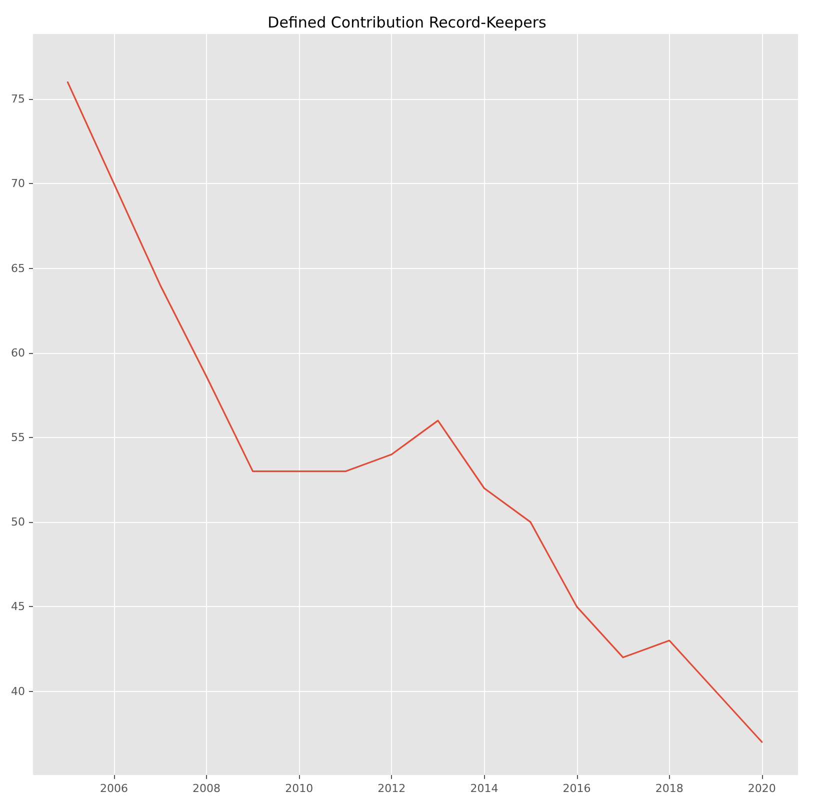 This screenshot has width=814, height=811. I want to click on x-tick-label: 2020, so click(762, 788).